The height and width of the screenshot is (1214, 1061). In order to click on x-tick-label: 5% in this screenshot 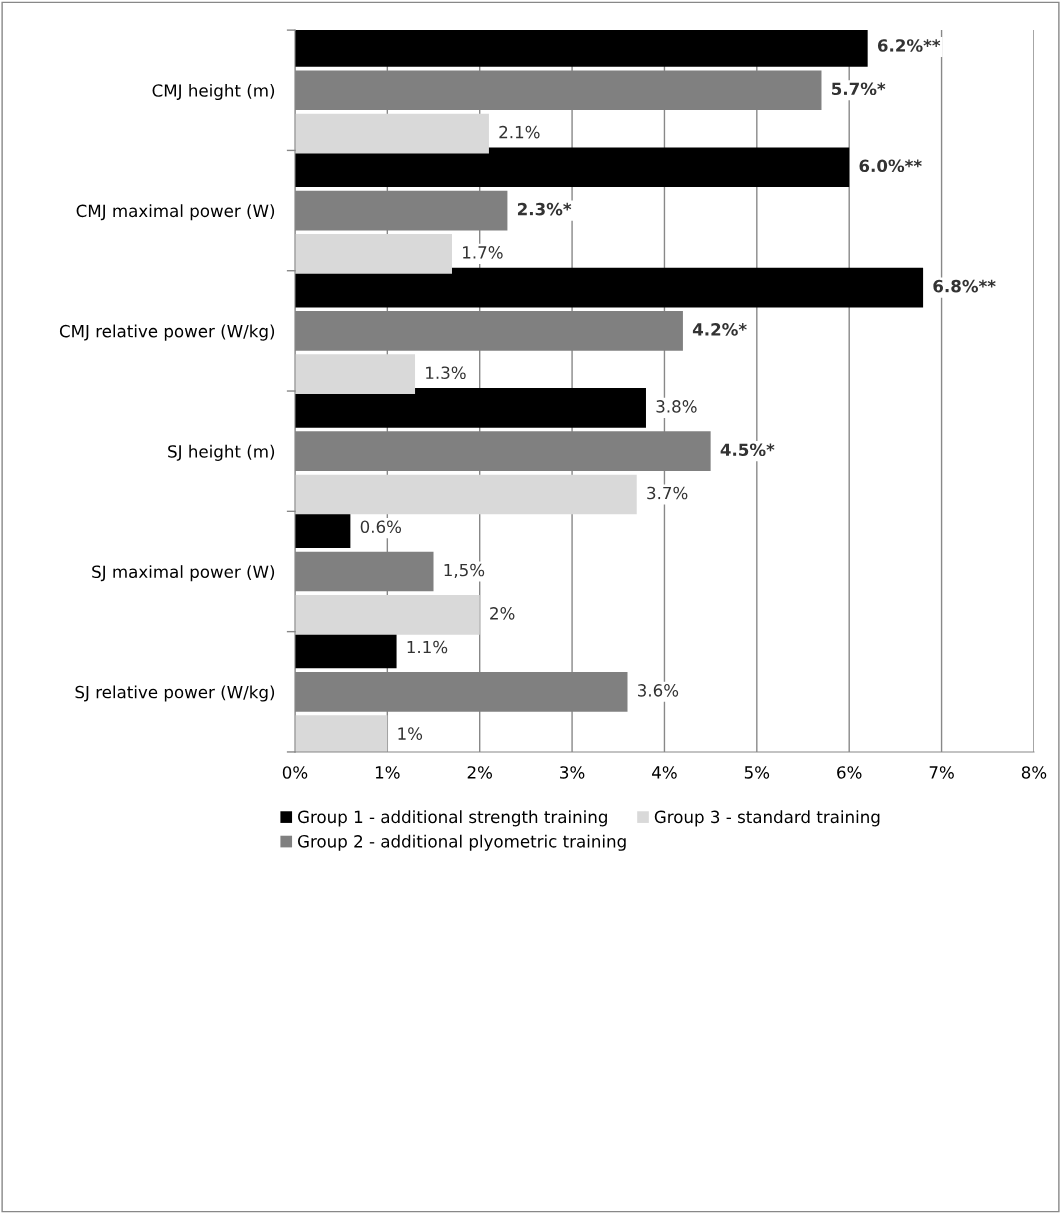, I will do `click(757, 772)`.